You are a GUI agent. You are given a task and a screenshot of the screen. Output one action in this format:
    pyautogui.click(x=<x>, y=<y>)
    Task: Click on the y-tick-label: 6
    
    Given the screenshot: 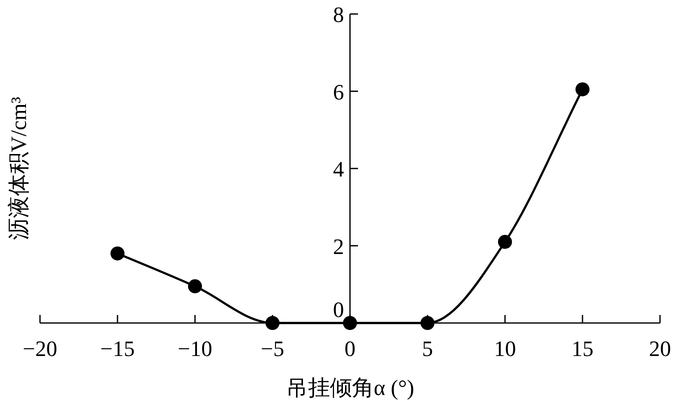 What is the action you would take?
    pyautogui.click(x=338, y=91)
    